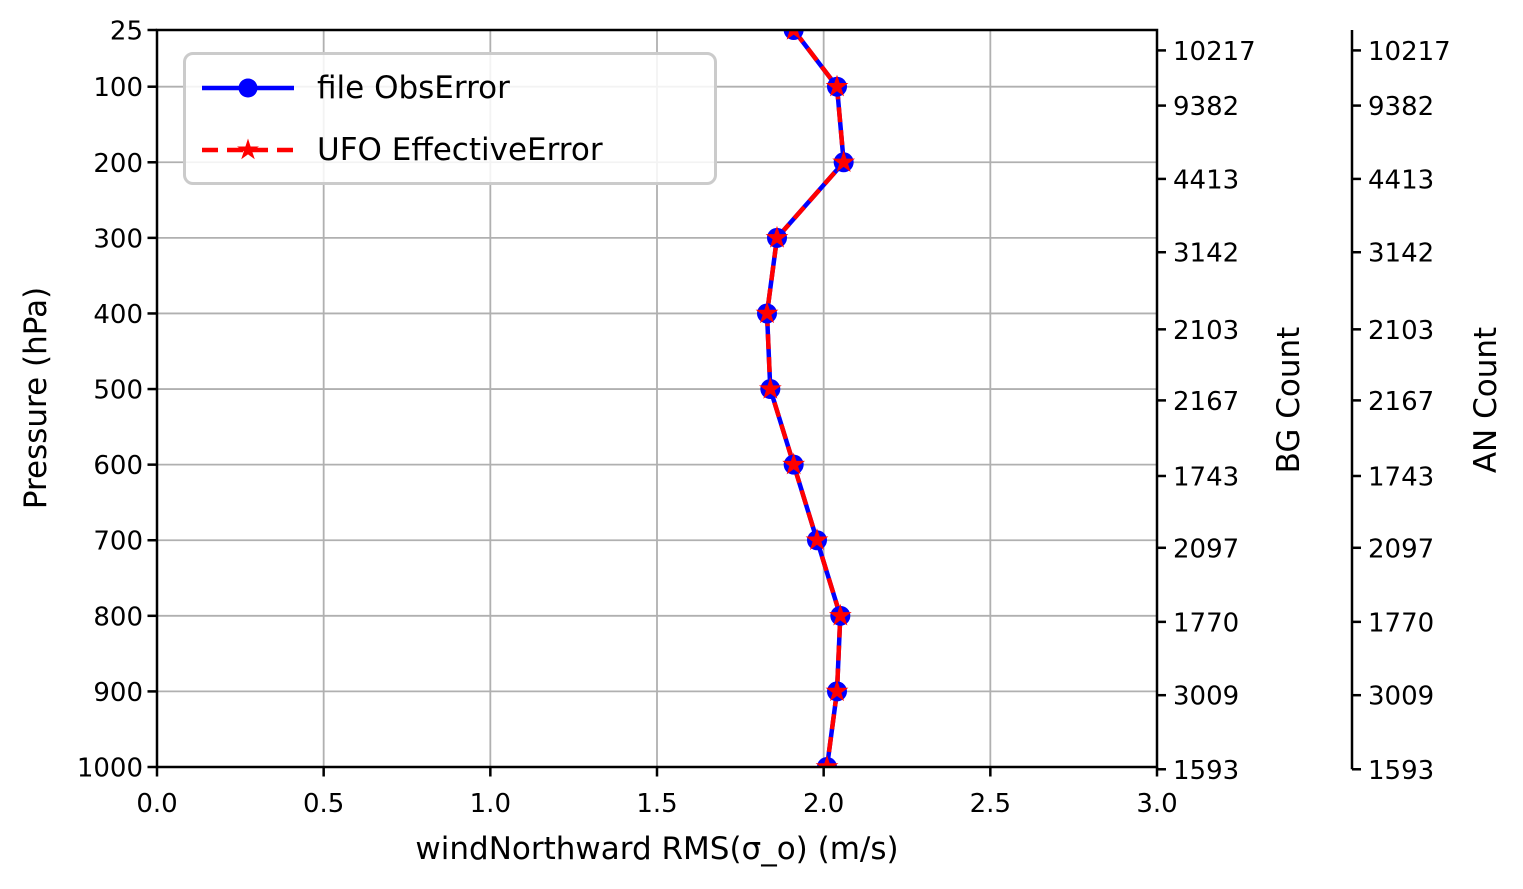 The width and height of the screenshot is (1523, 889). What do you see at coordinates (248, 148) in the screenshot?
I see `legend-handle-dashed-star` at bounding box center [248, 148].